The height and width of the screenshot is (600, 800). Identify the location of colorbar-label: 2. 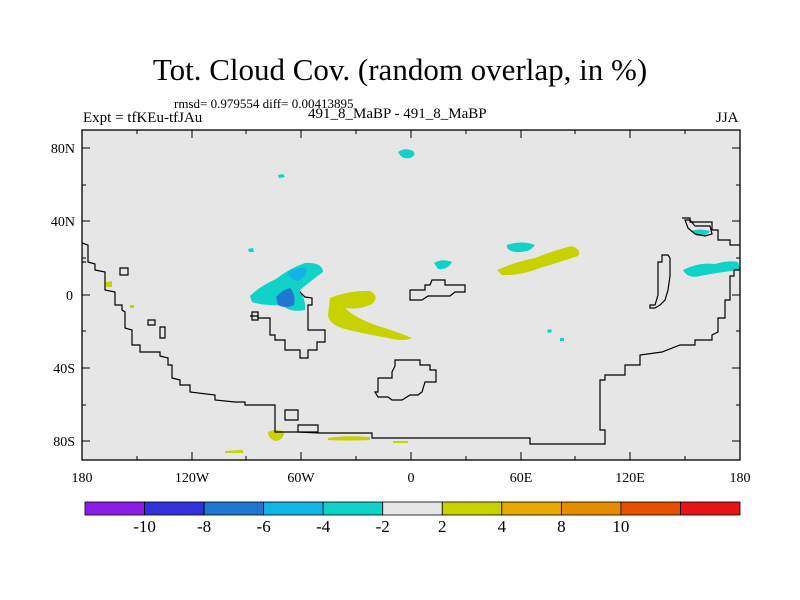
(442, 526).